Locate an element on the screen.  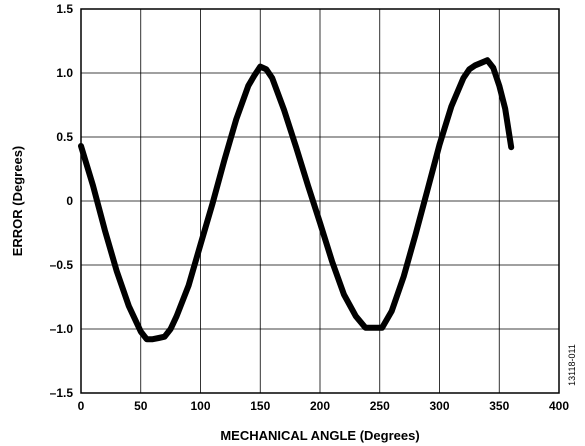
y-tick-labels: –1.5 –1.0 –0.5 0 0.5 1.0 1.5 is located at coordinates (62, 201).